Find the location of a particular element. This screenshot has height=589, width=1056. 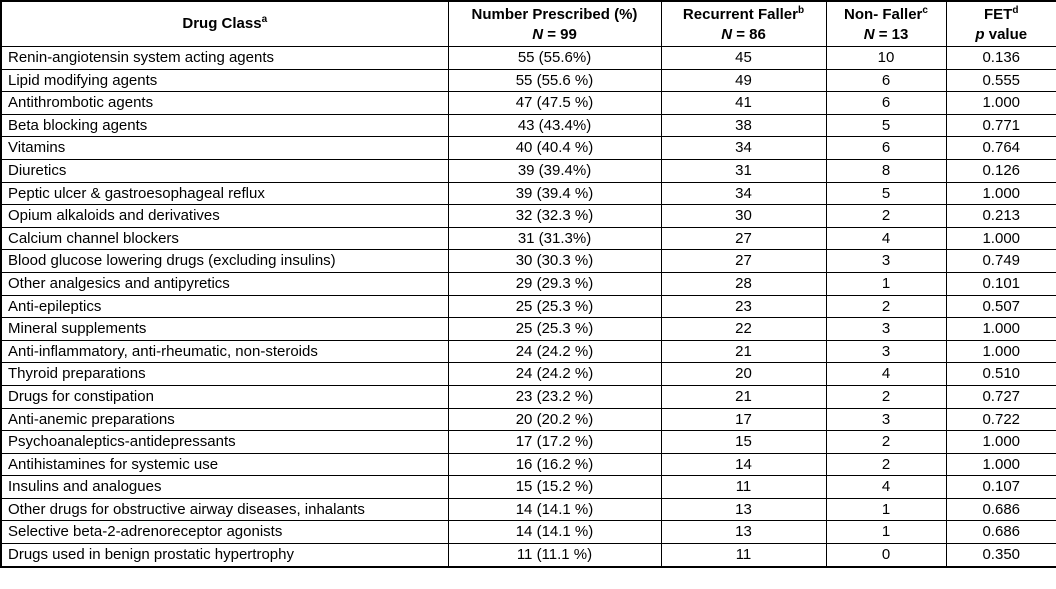

cell-recurrent-faller: 15 is located at coordinates (743, 442).